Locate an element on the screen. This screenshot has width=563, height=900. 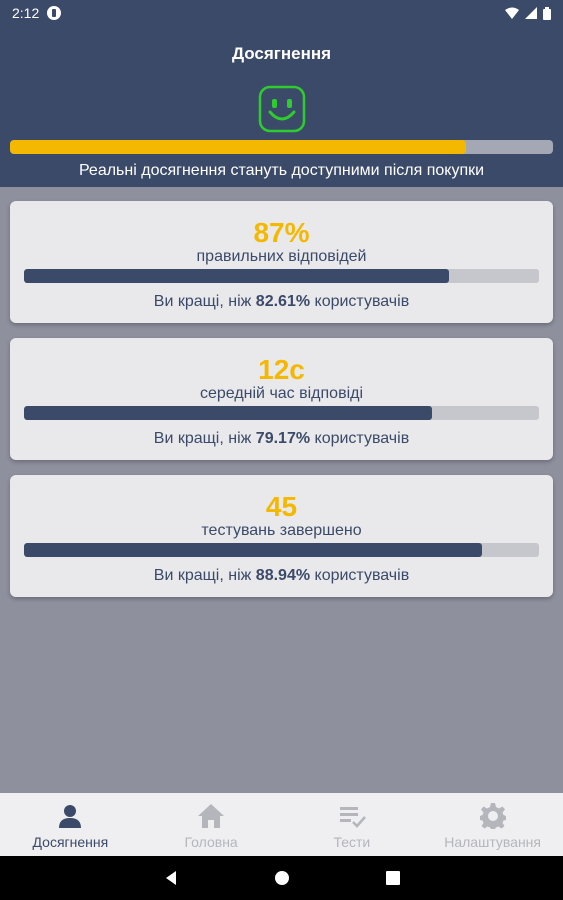
comparison-percent: 79.17% is located at coordinates (283, 438).